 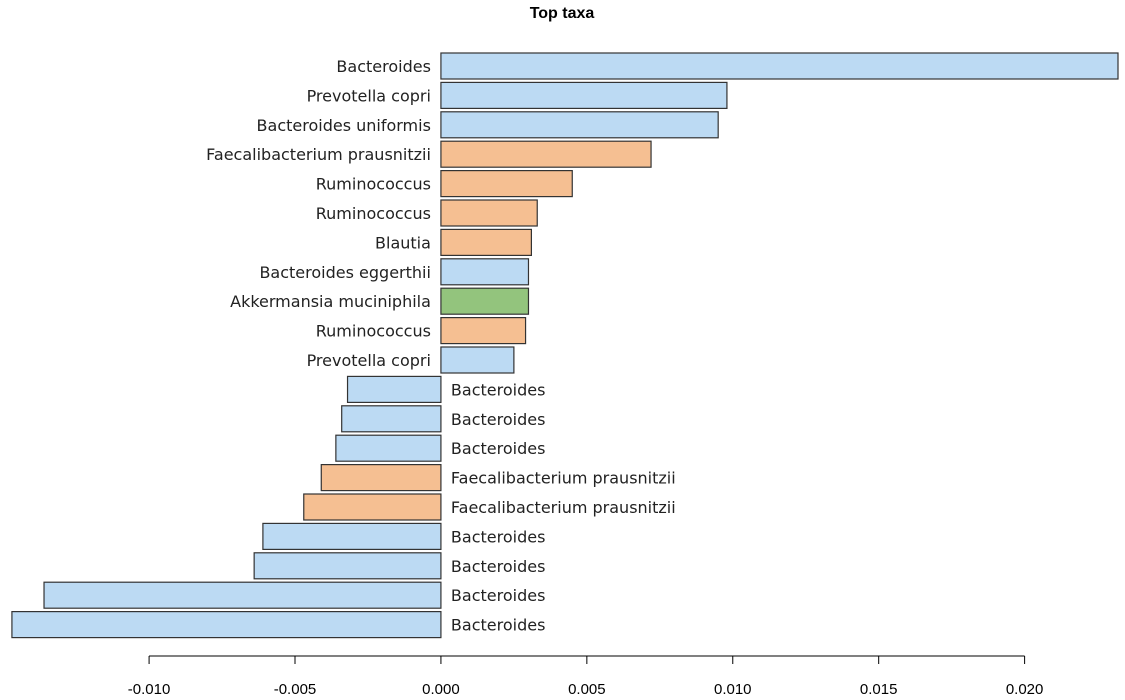 What do you see at coordinates (733, 689) in the screenshot?
I see `x-tick-label: 0.010` at bounding box center [733, 689].